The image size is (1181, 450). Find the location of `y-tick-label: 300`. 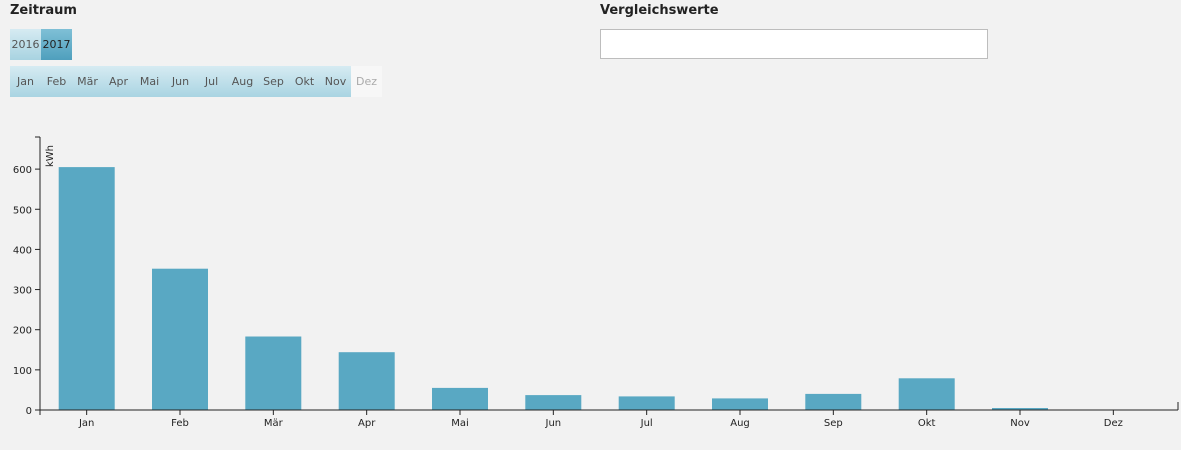

y-tick-label: 300 is located at coordinates (22, 291).